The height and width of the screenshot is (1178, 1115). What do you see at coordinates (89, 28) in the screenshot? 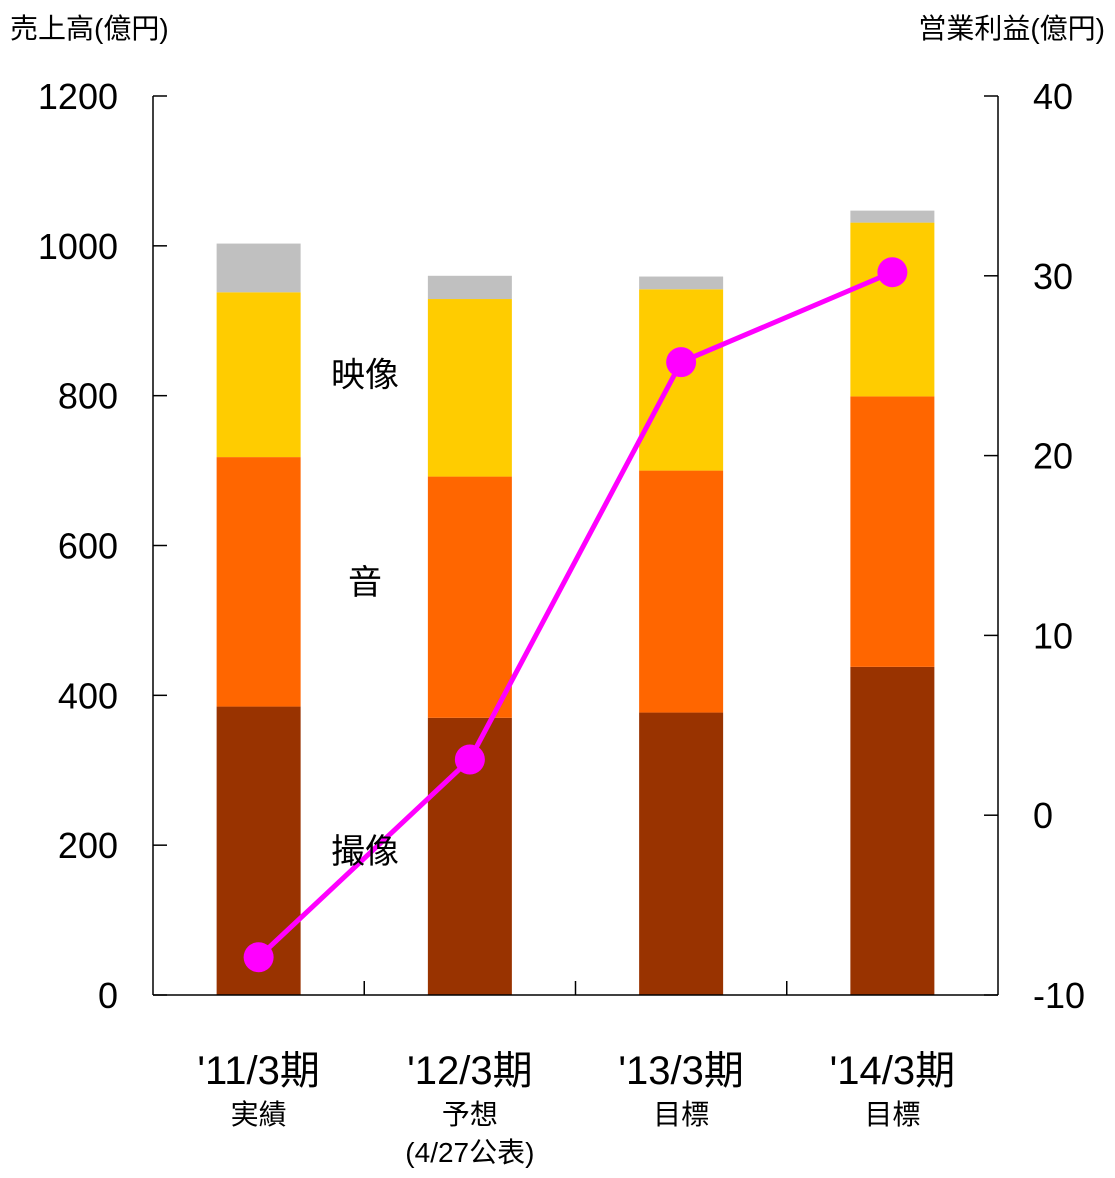
I see `y-left-axis-label: 売上高(億円)` at bounding box center [89, 28].